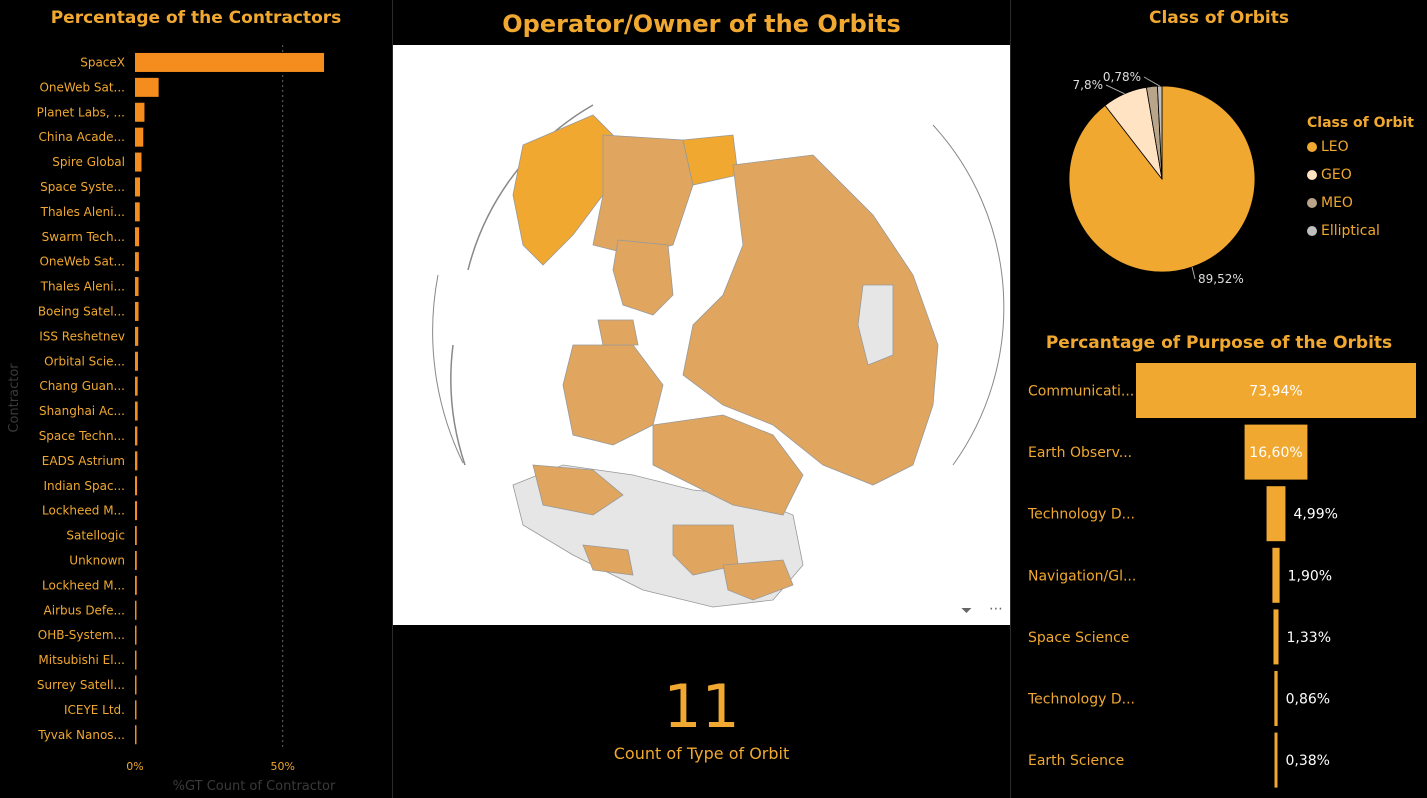 This screenshot has width=1427, height=798. Describe the element at coordinates (254, 786) in the screenshot. I see `x-axis-title: %GT Count of Contractor` at that location.